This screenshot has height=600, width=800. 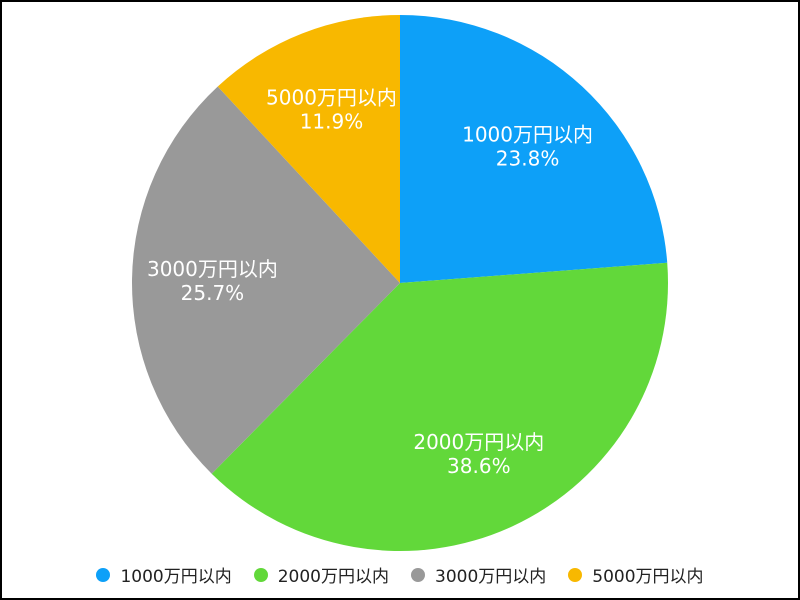 I want to click on legend-label: 2000万円以内, so click(x=333, y=577).